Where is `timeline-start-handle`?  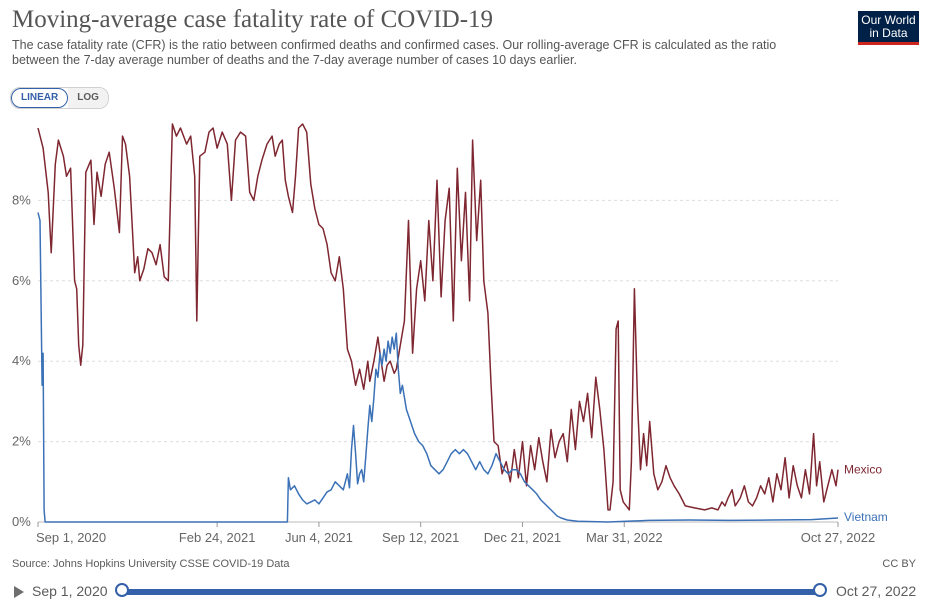
timeline-start-handle is located at coordinates (122, 590).